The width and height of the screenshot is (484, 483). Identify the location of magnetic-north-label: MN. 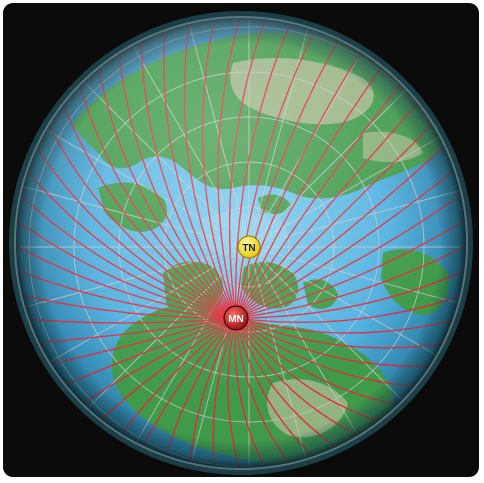
(236, 319).